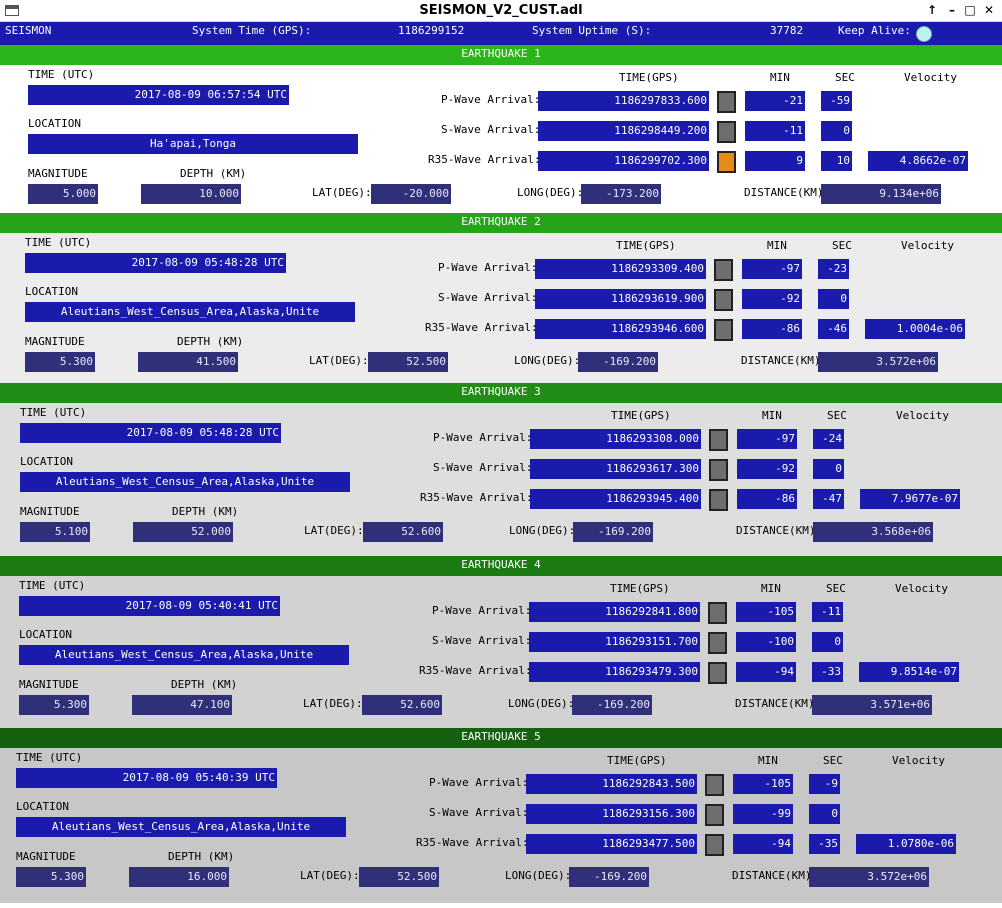 This screenshot has width=1002, height=908. What do you see at coordinates (623, 101) in the screenshot?
I see `p-wave-time-field: 1186297833.600` at bounding box center [623, 101].